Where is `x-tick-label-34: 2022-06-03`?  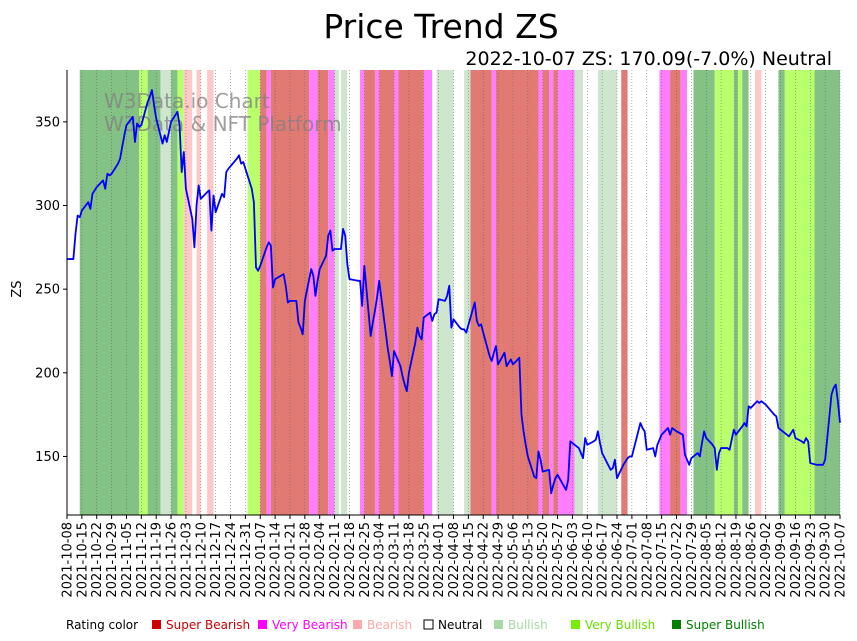
x-tick-label-34: 2022-06-03 is located at coordinates (573, 560).